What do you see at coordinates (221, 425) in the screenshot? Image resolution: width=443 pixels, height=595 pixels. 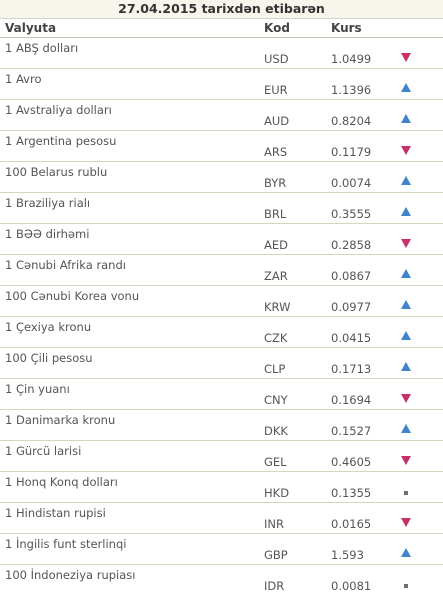 I see `table-row: 1 Danimarka kronu DKK 0.1527` at bounding box center [221, 425].